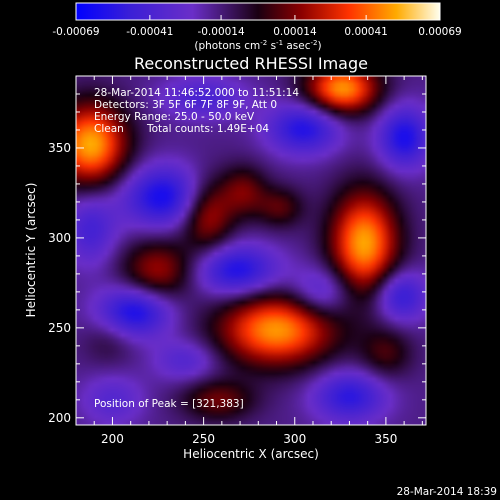 The height and width of the screenshot is (500, 500). I want to click on annotation-total-counts: Total counts: 1.49E+04, so click(207, 129).